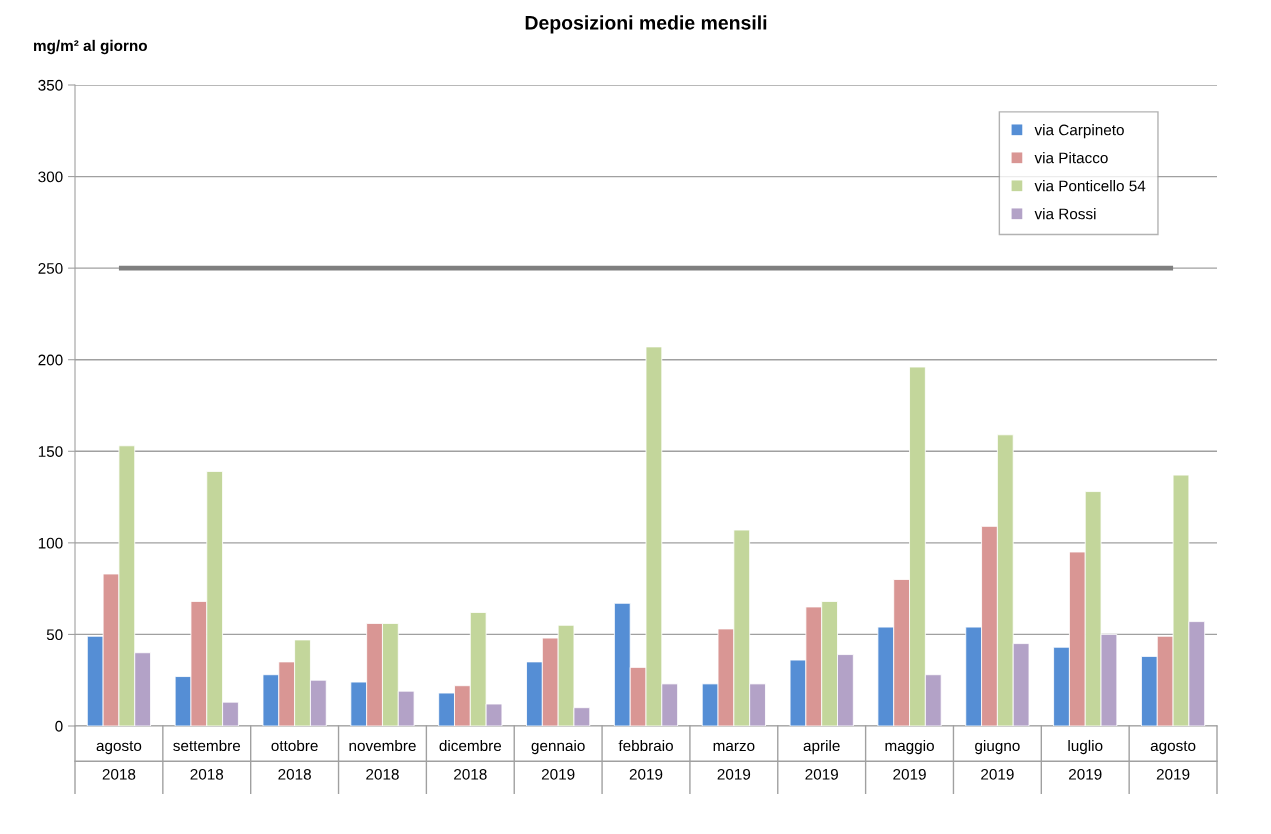 Image resolution: width=1271 pixels, height=834 pixels. Describe the element at coordinates (50, 177) in the screenshot. I see `y-tick-label: 300` at that location.